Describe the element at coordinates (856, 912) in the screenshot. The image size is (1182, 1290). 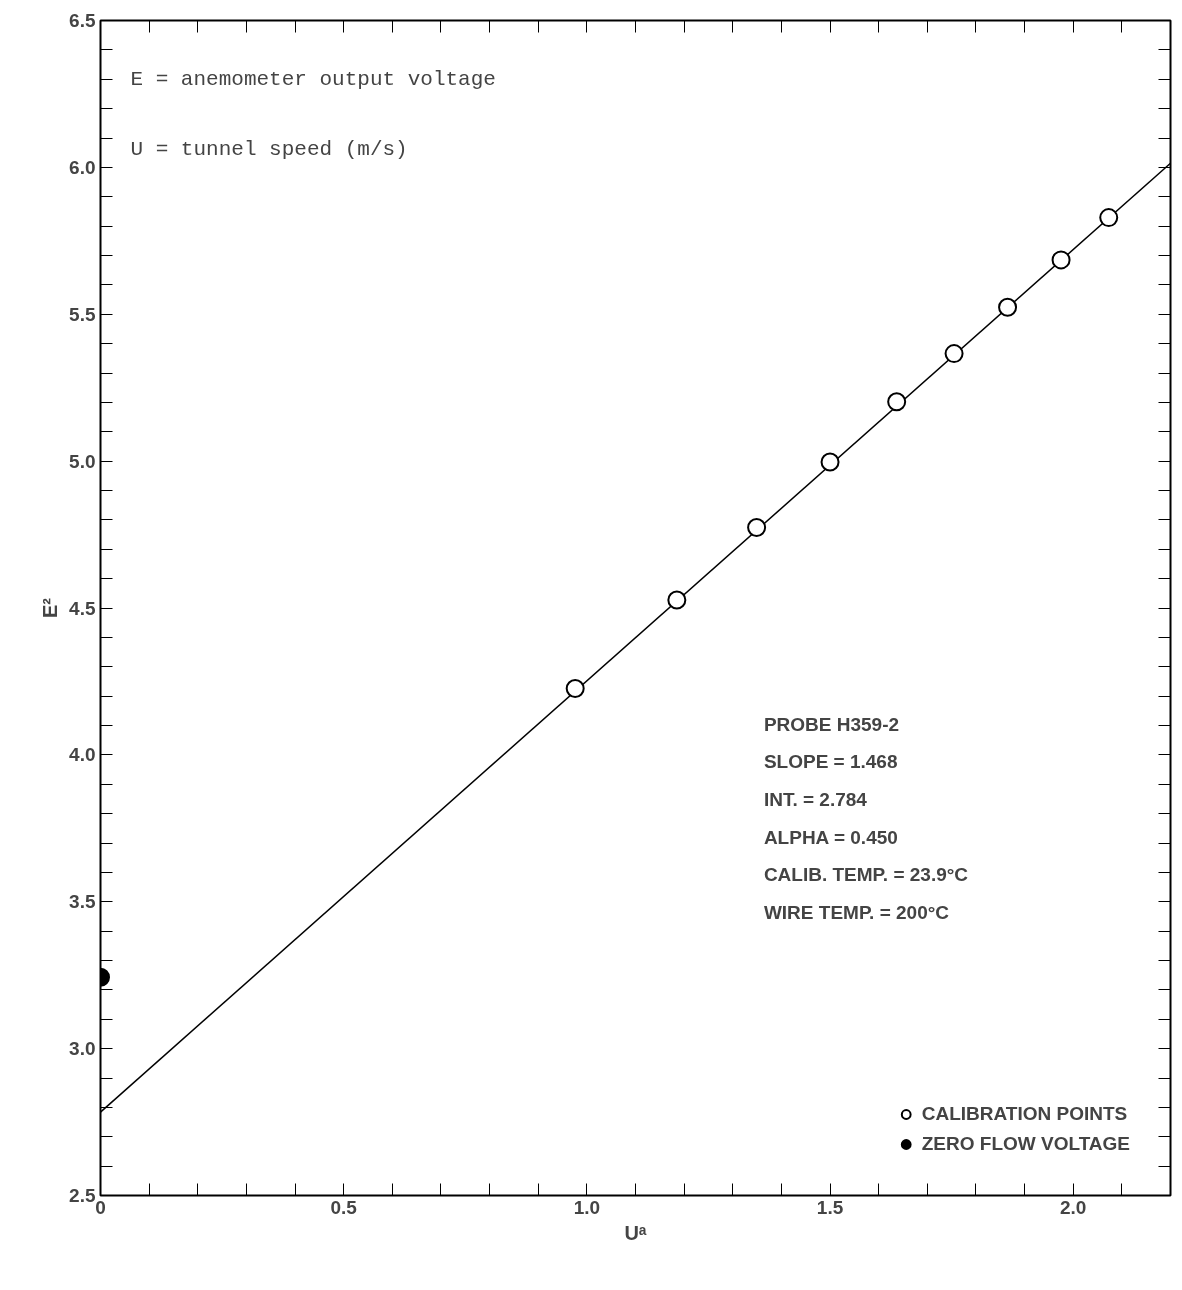
I see `annotation: WIRE TEMP. = 200°C` at that location.